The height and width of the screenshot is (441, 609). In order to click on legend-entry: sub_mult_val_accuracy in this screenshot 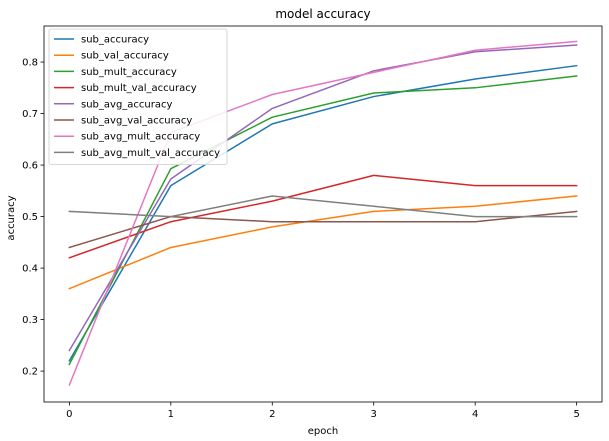, I will do `click(139, 88)`.